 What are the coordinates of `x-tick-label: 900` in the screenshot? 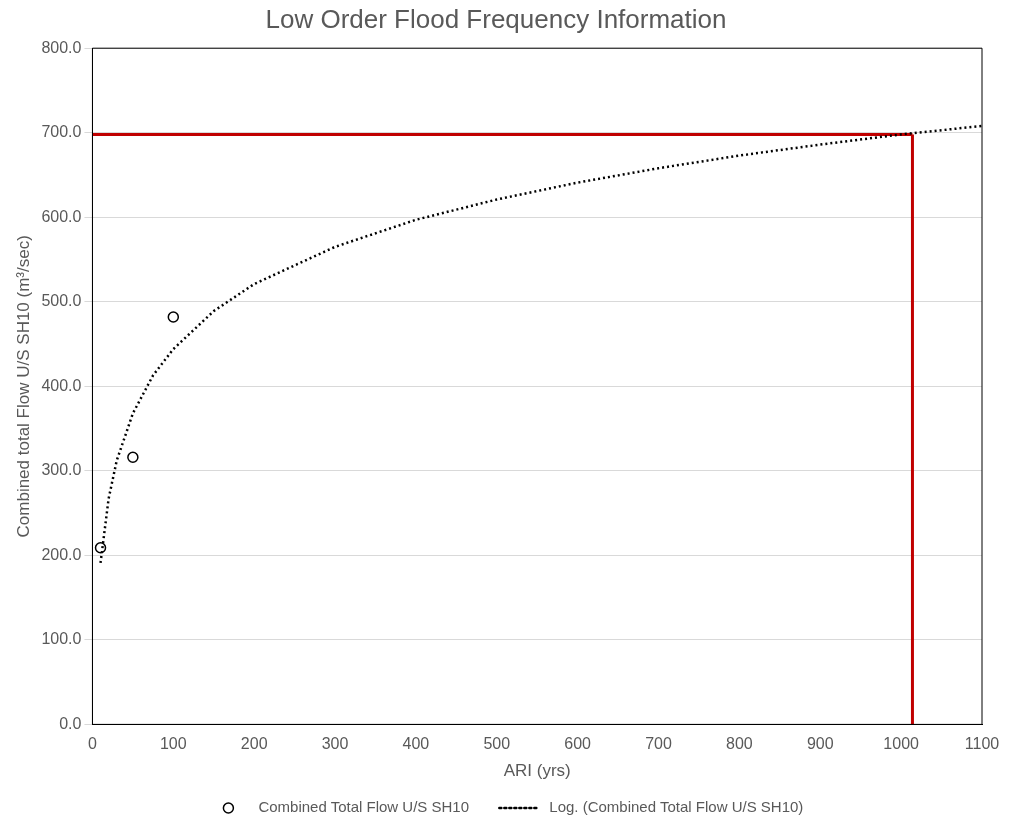 It's located at (820, 744).